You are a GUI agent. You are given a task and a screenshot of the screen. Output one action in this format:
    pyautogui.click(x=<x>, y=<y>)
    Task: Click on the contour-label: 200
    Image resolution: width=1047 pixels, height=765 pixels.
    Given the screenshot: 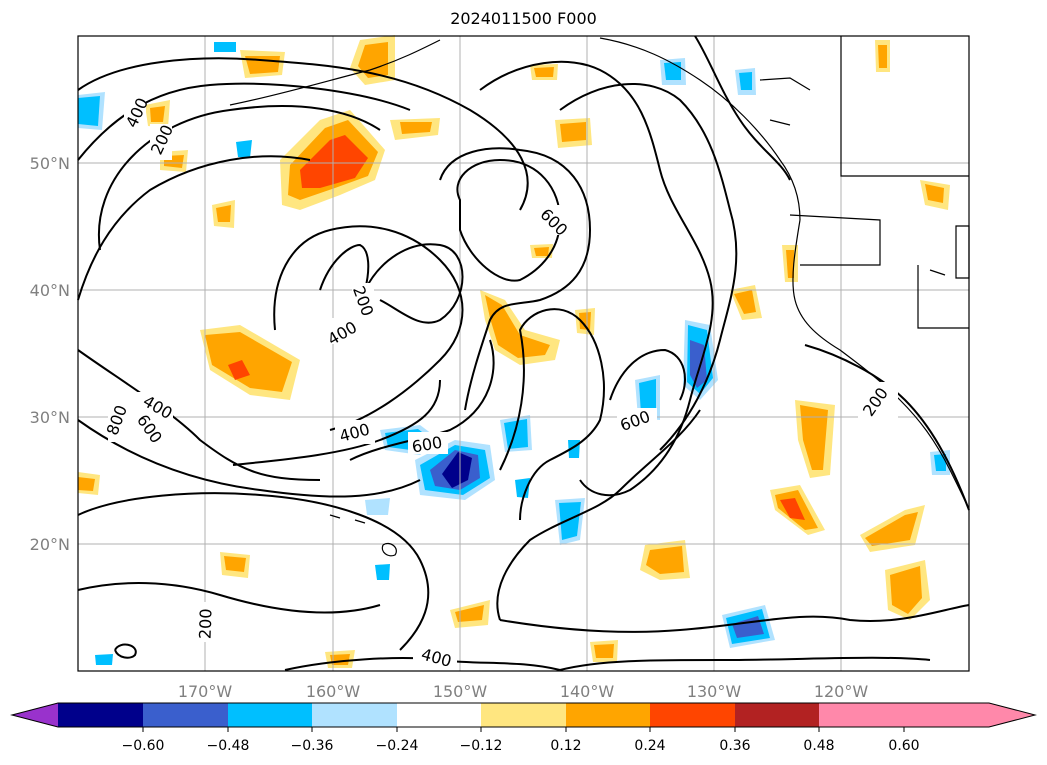 What is the action you would take?
    pyautogui.click(x=205, y=623)
    